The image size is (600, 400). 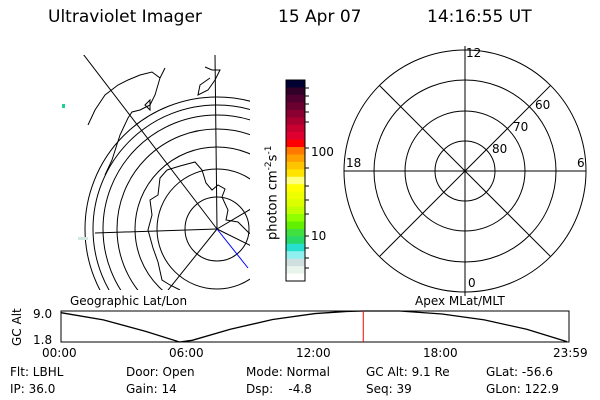 What do you see at coordinates (521, 127) in the screenshot?
I see `lat-label-70: 70` at bounding box center [521, 127].